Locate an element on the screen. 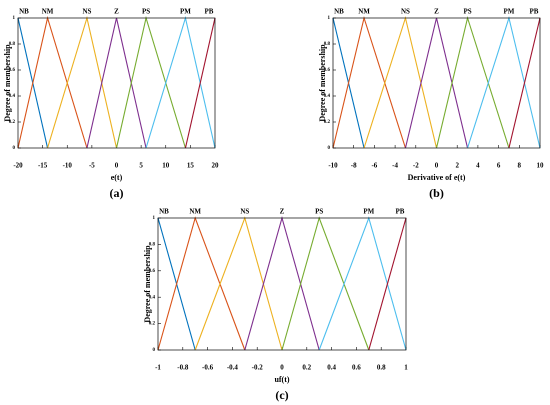 The height and width of the screenshot is (405, 550). x-tick-label: -6 is located at coordinates (374, 166).